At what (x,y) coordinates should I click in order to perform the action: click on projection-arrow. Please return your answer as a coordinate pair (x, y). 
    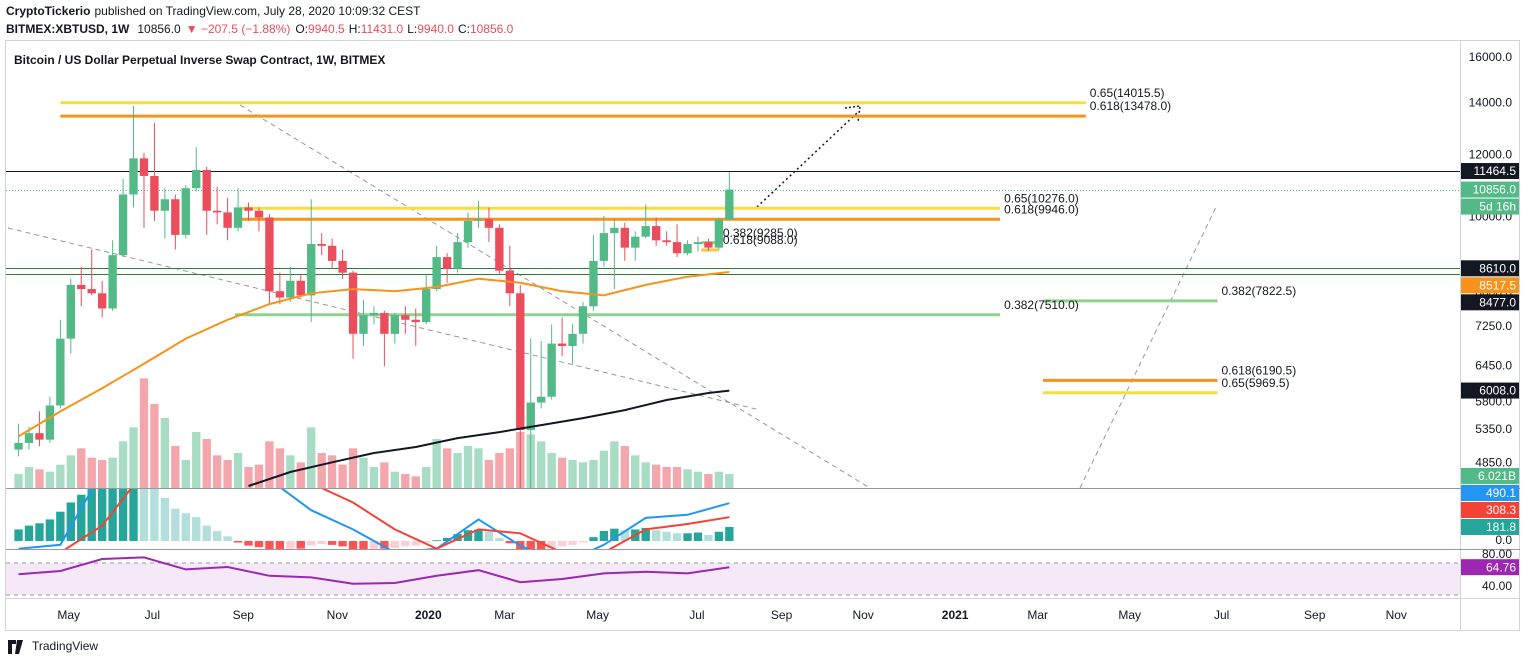
    Looking at the image, I should click on (807, 160).